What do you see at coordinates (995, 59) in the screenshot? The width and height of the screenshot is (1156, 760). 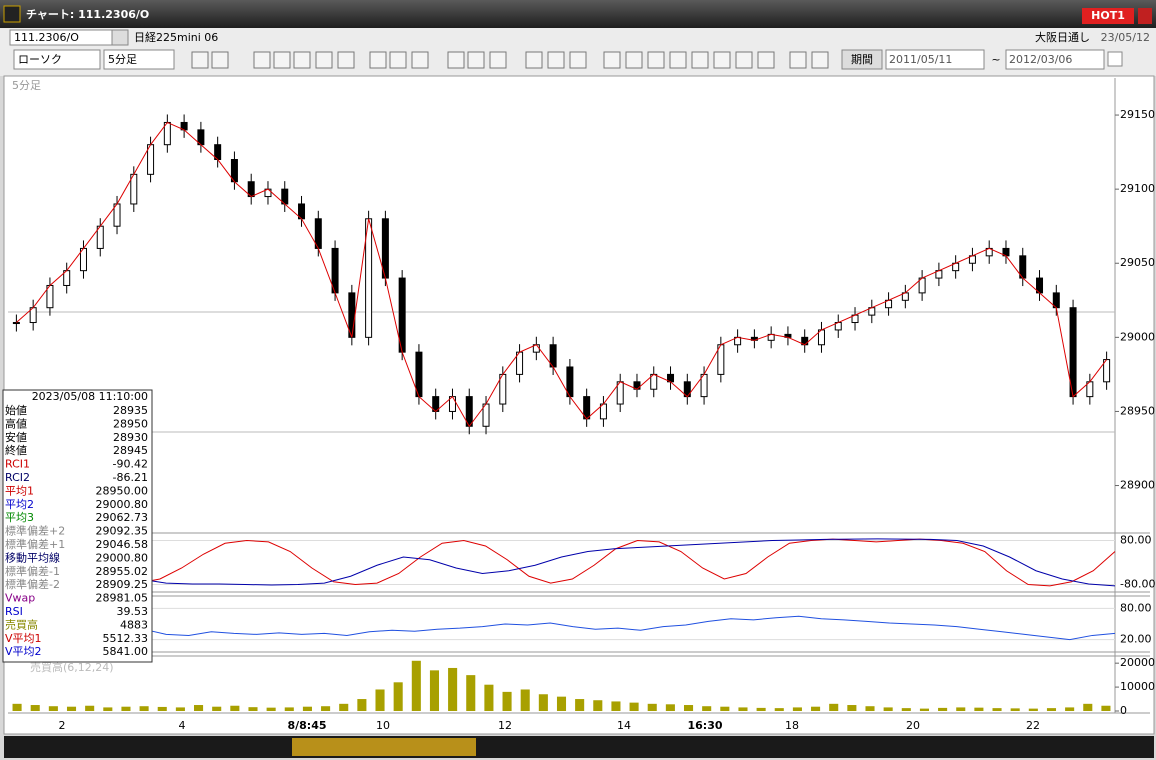 I see `range-sep: ~` at bounding box center [995, 59].